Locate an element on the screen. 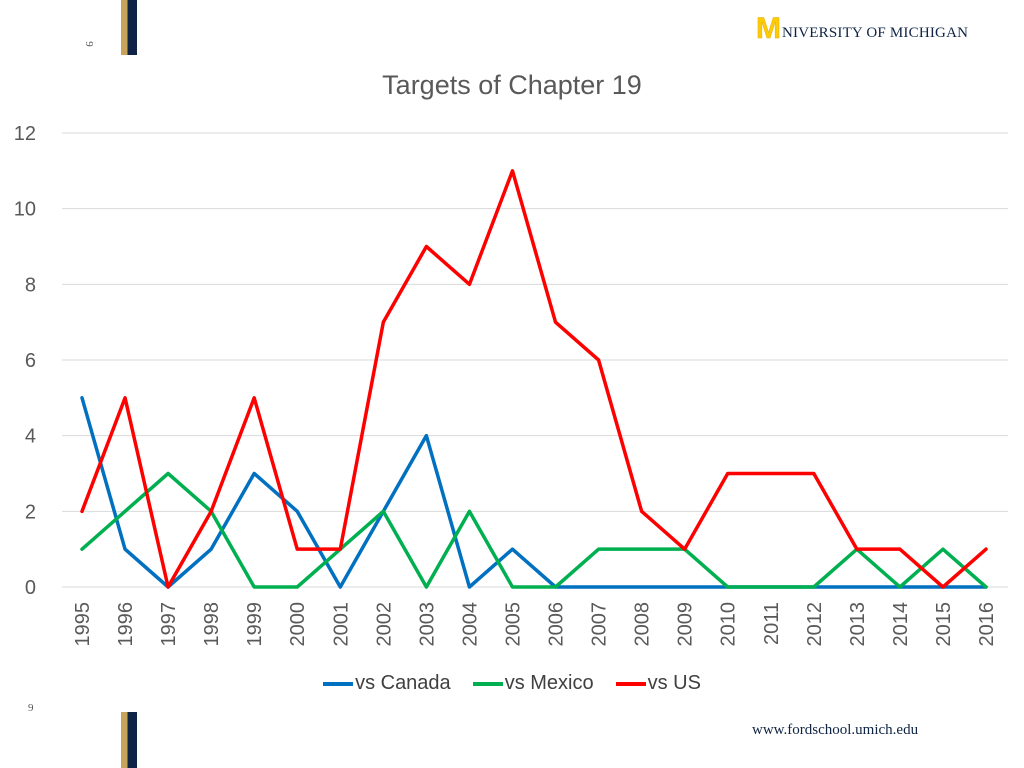 The width and height of the screenshot is (1024, 768). legend-label-mexico: vs Mexico is located at coordinates (549, 683).